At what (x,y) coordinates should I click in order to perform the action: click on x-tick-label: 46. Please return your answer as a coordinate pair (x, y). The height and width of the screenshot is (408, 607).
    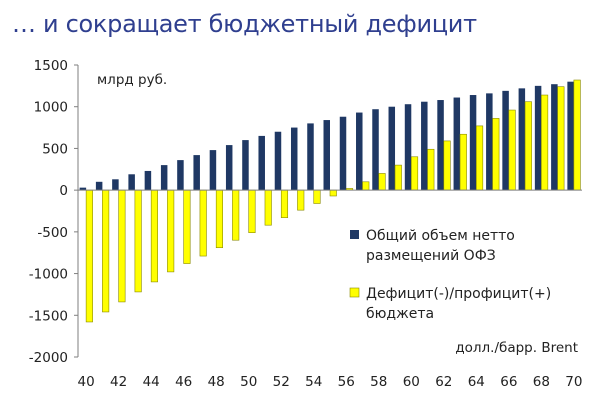
    Looking at the image, I should click on (183, 382).